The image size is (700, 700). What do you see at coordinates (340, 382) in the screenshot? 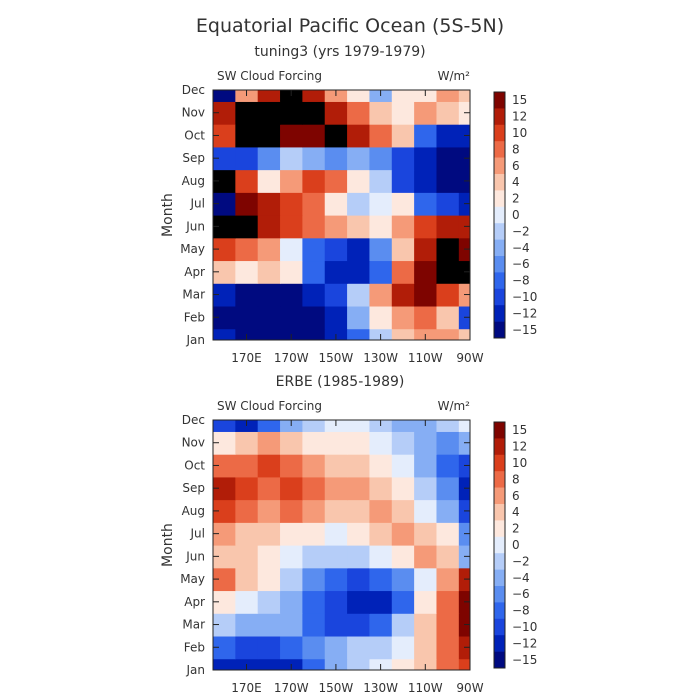
I see `panel-subtitle: ERBE (1985-1989)` at bounding box center [340, 382].